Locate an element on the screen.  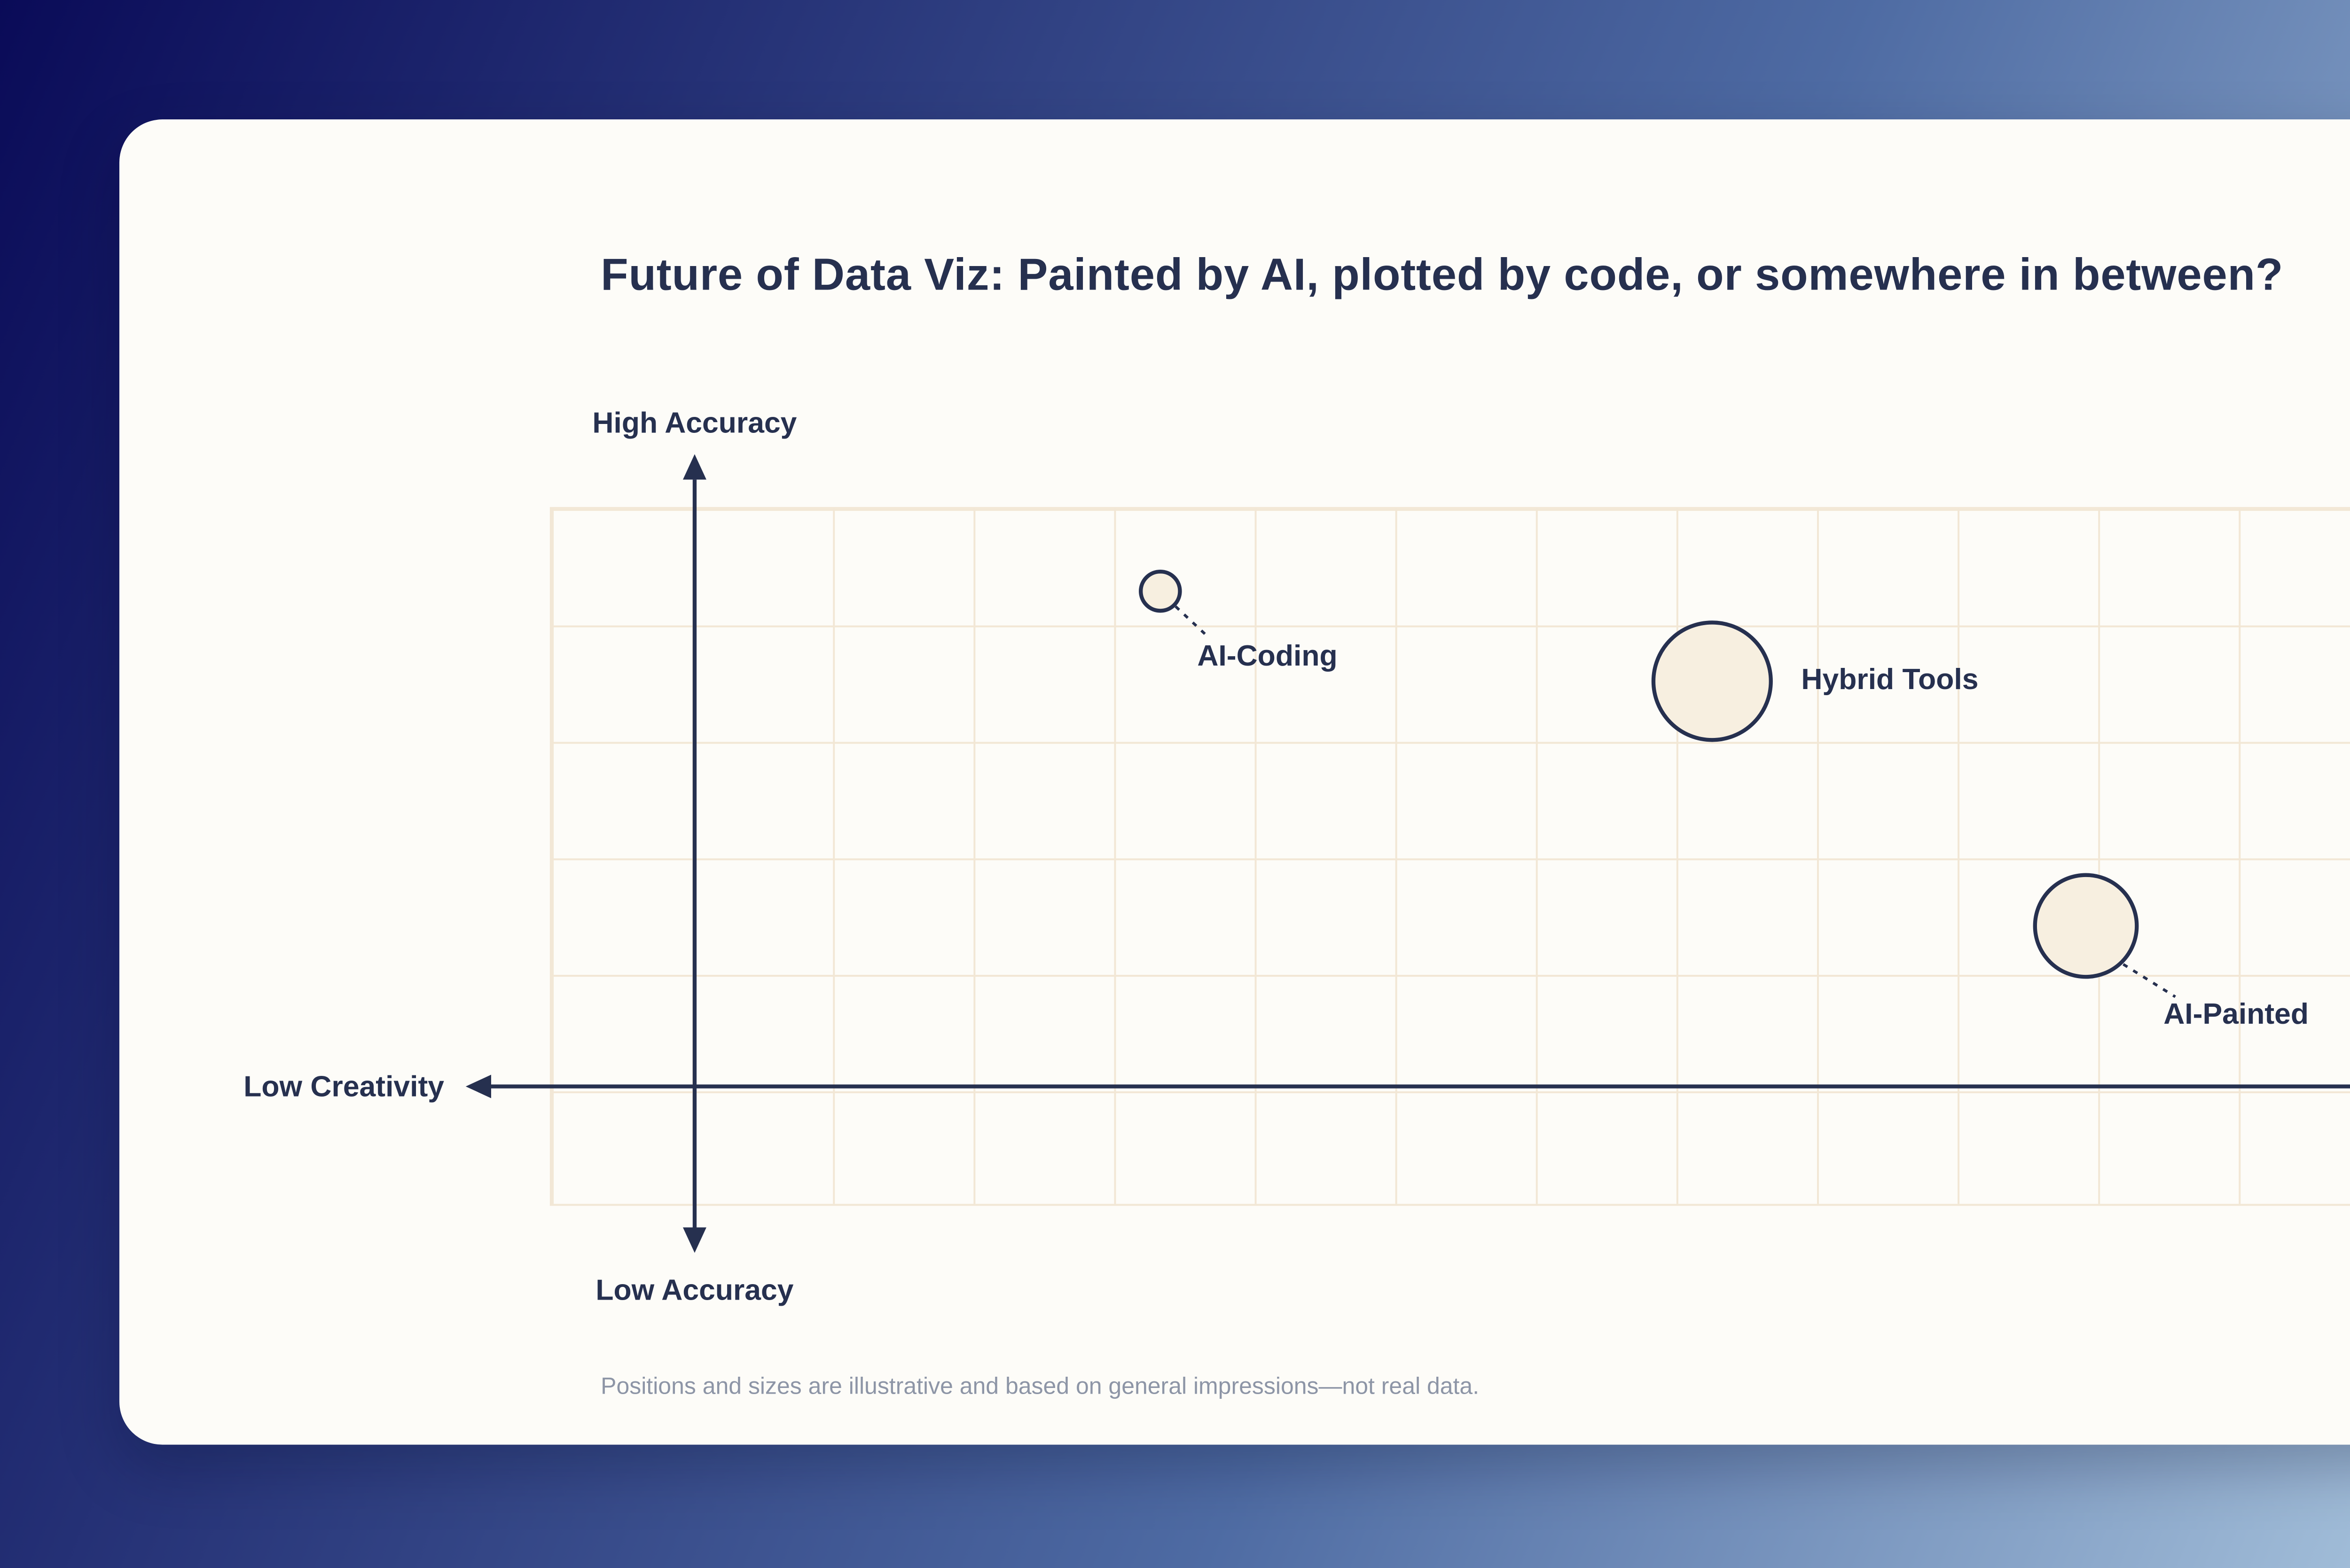
x-axis-arrow-left-icon is located at coordinates (478, 1086).